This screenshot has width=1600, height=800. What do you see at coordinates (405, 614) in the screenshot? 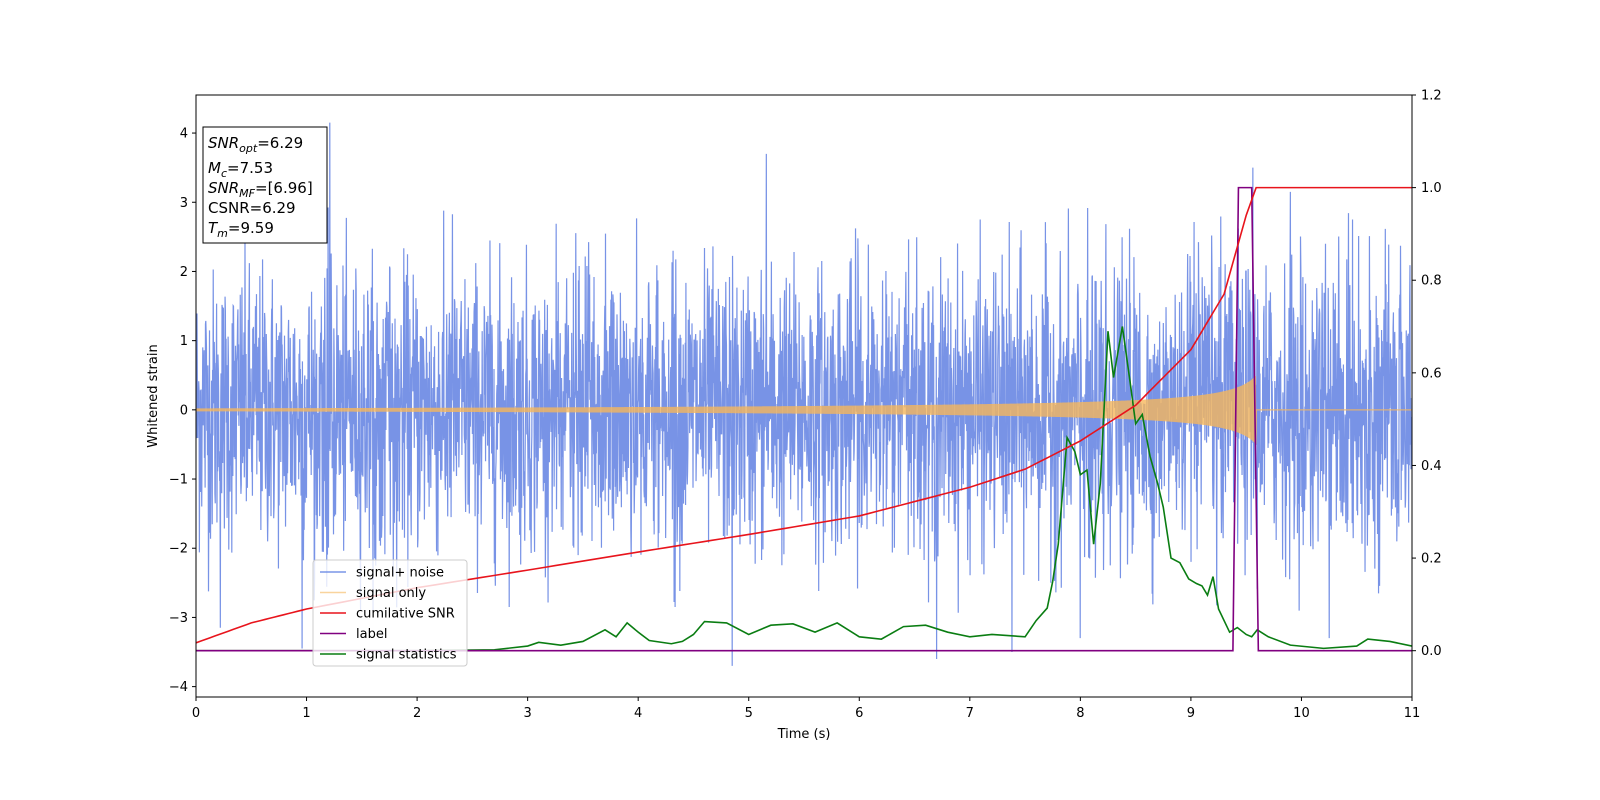
I see `legend-label: cumilative SNR` at bounding box center [405, 614].